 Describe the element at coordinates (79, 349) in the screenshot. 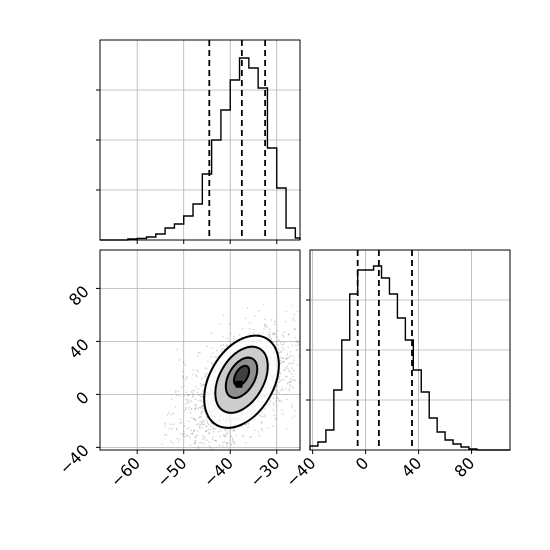

I see `y-tick-label: 40` at that location.